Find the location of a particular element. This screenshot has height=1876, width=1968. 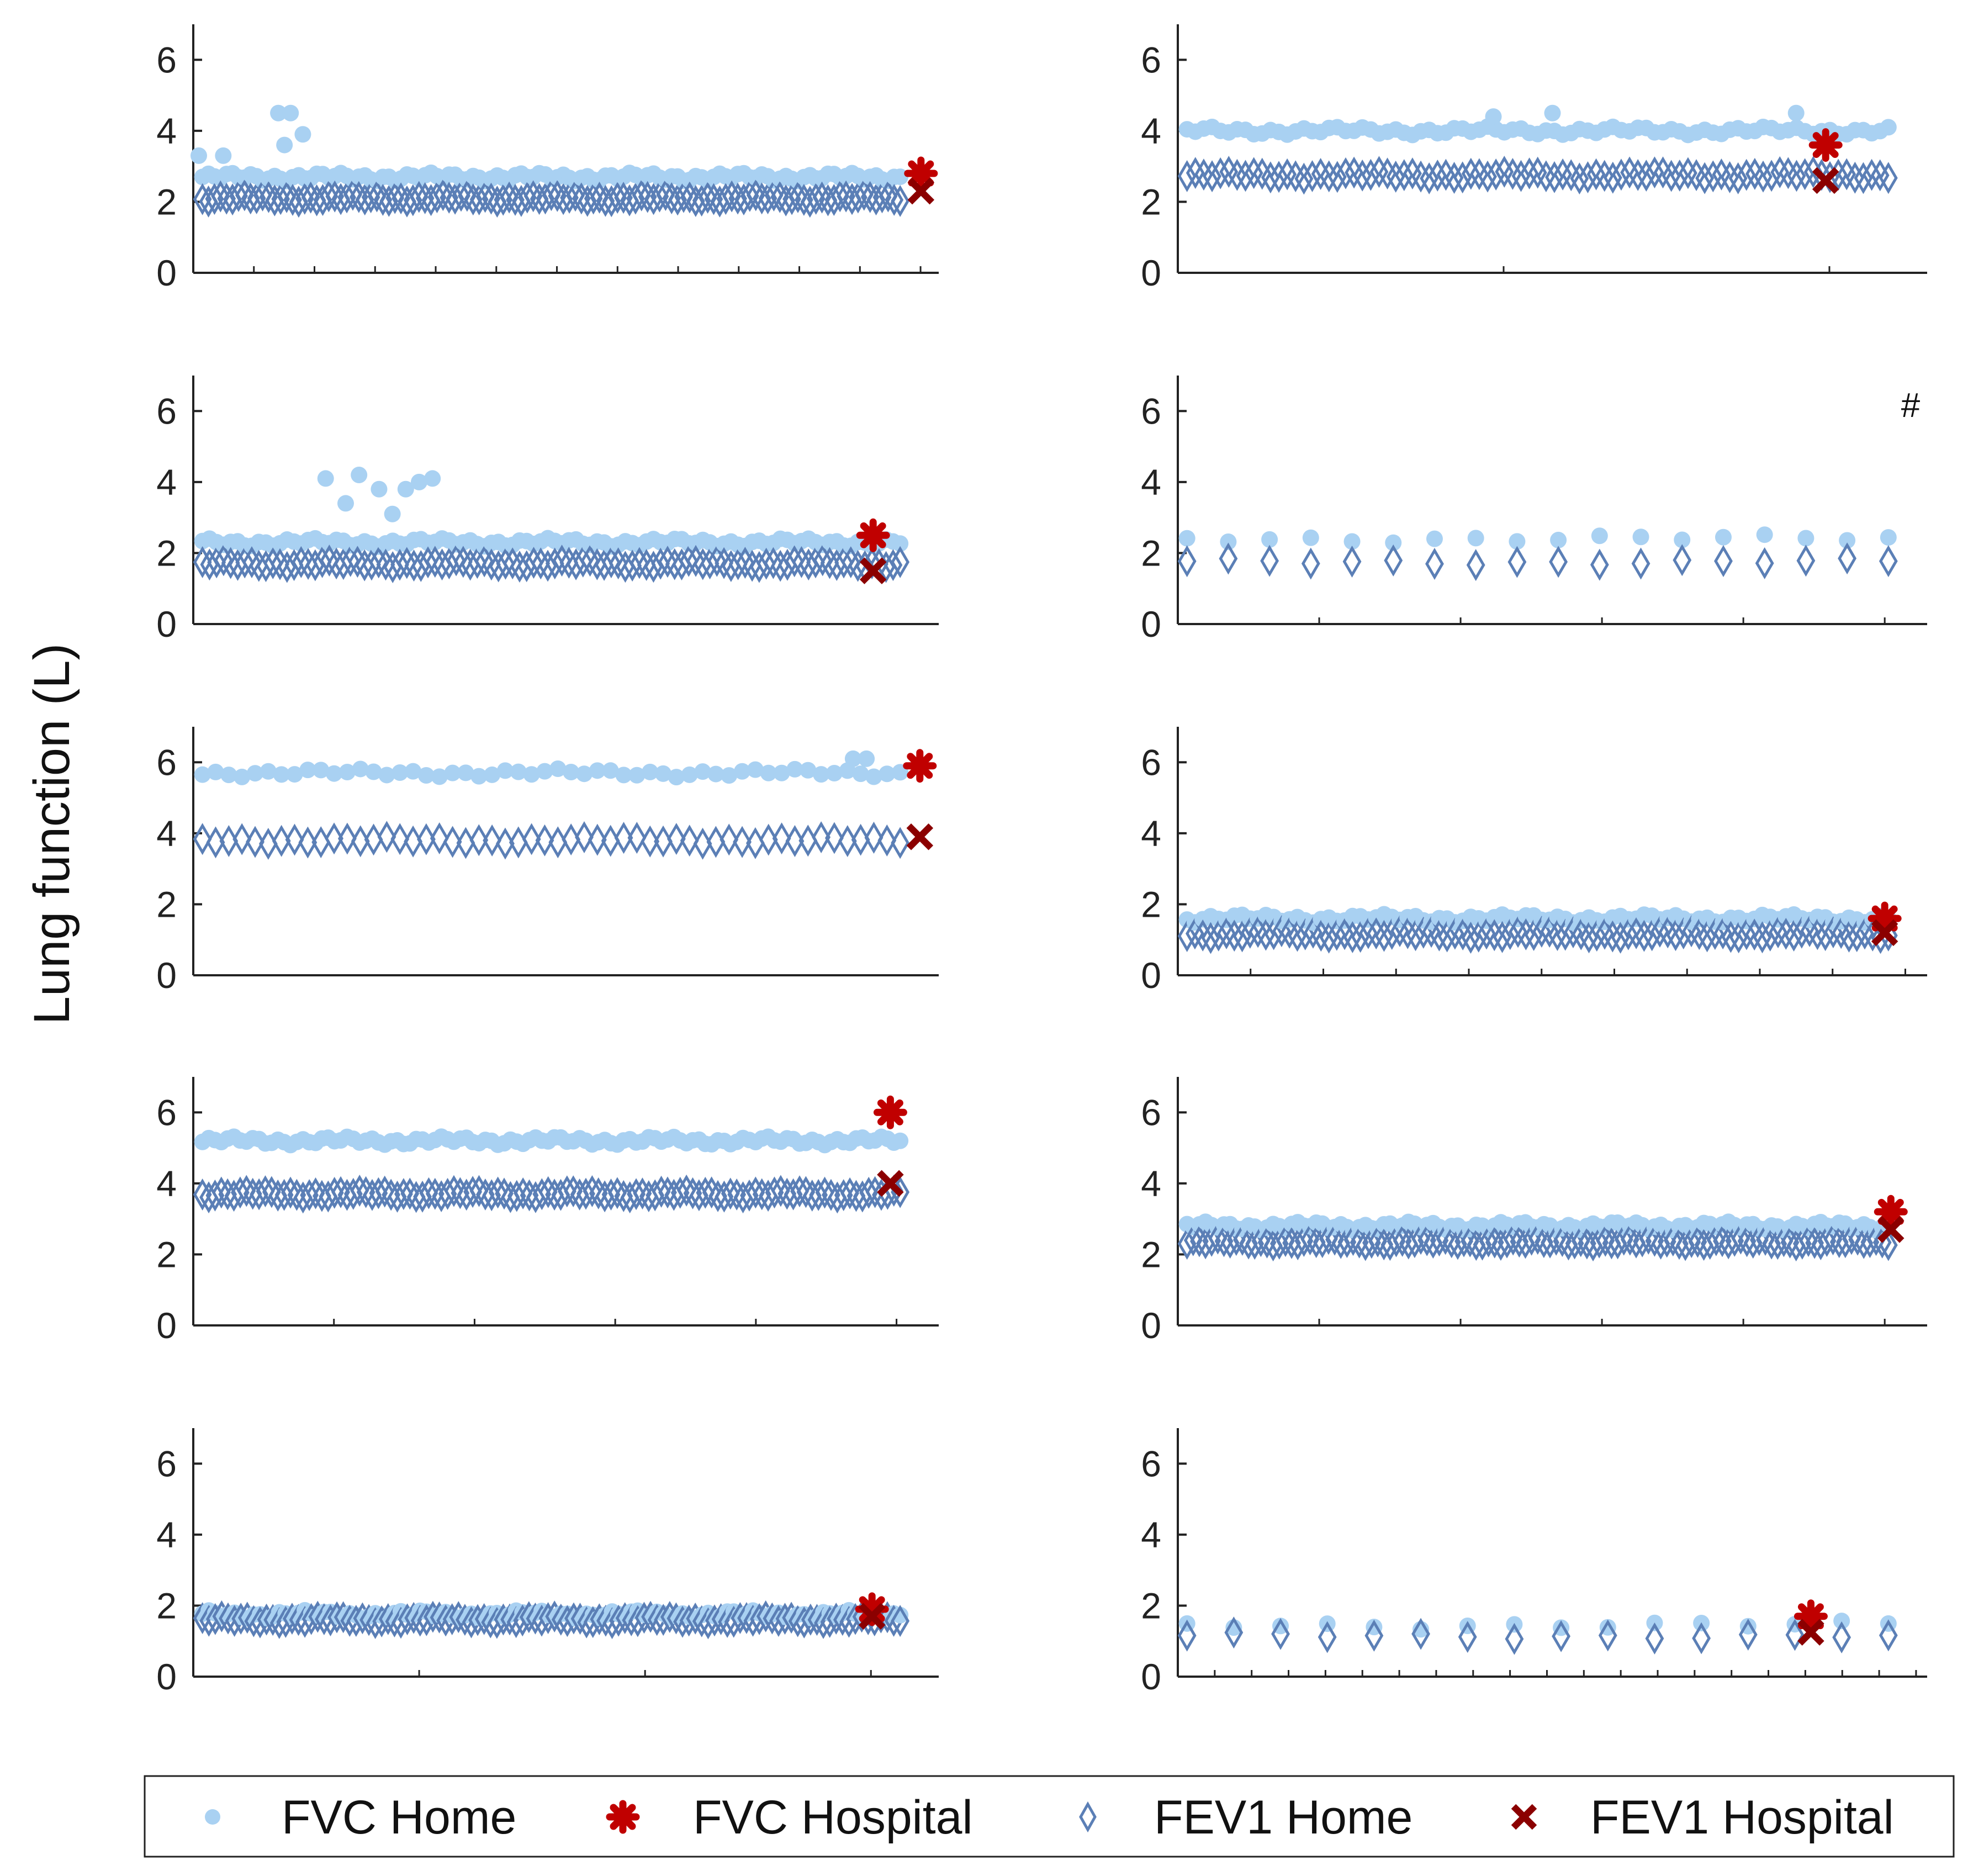

y-tick-label: 2 is located at coordinates (167, 904).